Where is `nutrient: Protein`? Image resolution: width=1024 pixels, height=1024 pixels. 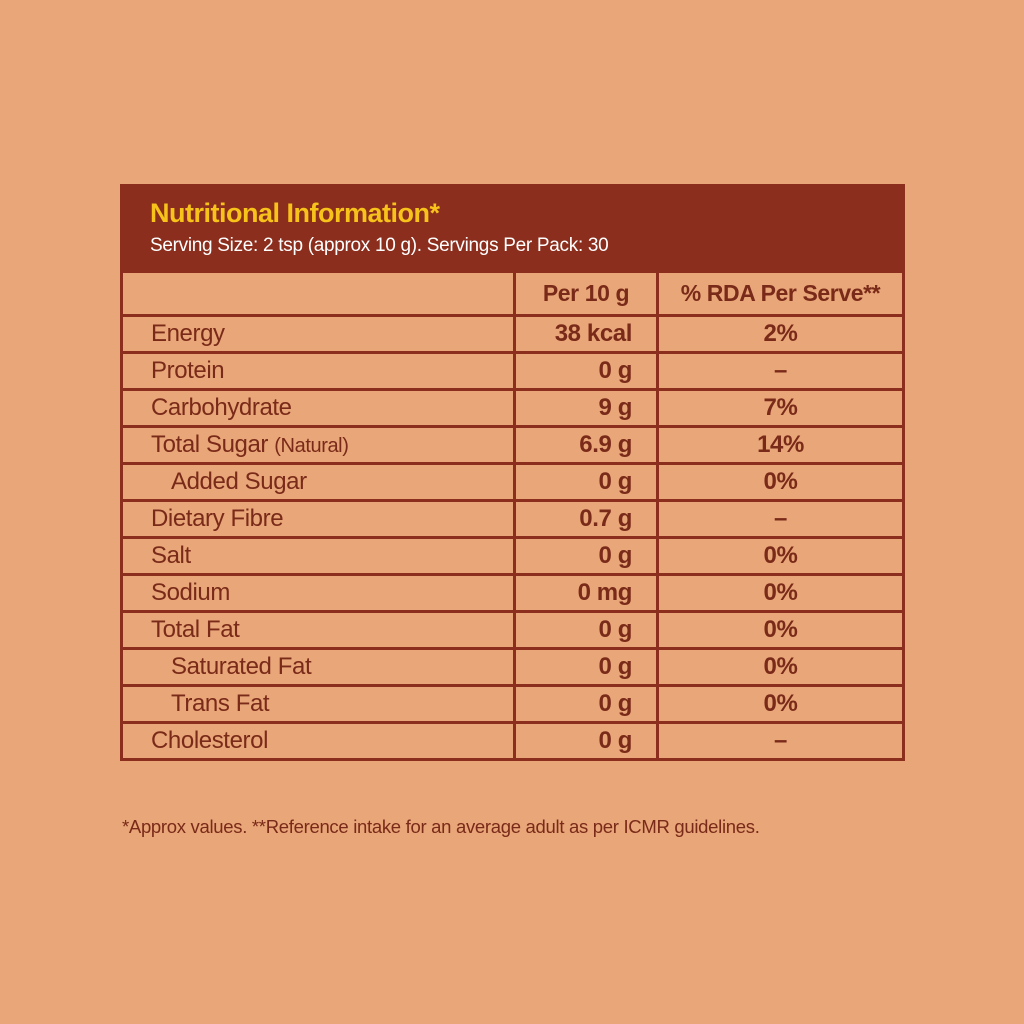
nutrient: Protein is located at coordinates (188, 370).